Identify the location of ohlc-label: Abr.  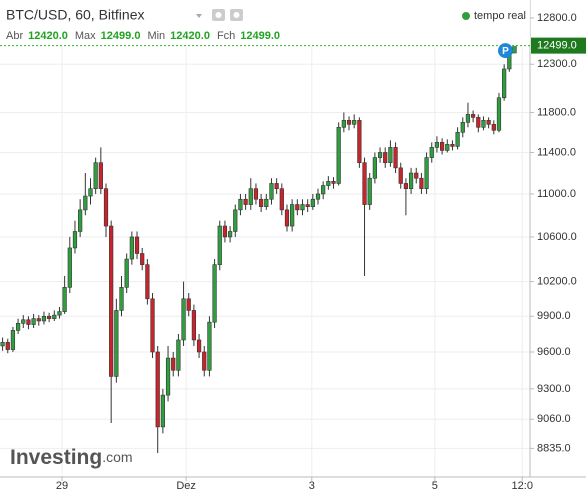
(14, 36).